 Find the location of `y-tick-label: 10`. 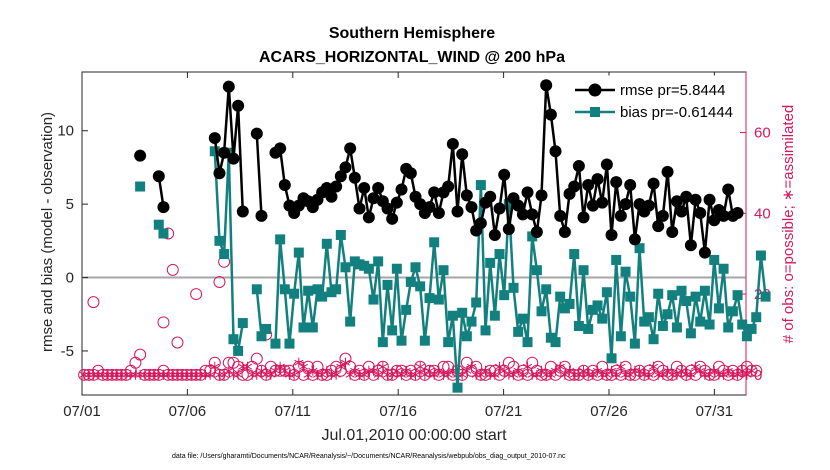

y-tick-label: 10 is located at coordinates (65, 131).